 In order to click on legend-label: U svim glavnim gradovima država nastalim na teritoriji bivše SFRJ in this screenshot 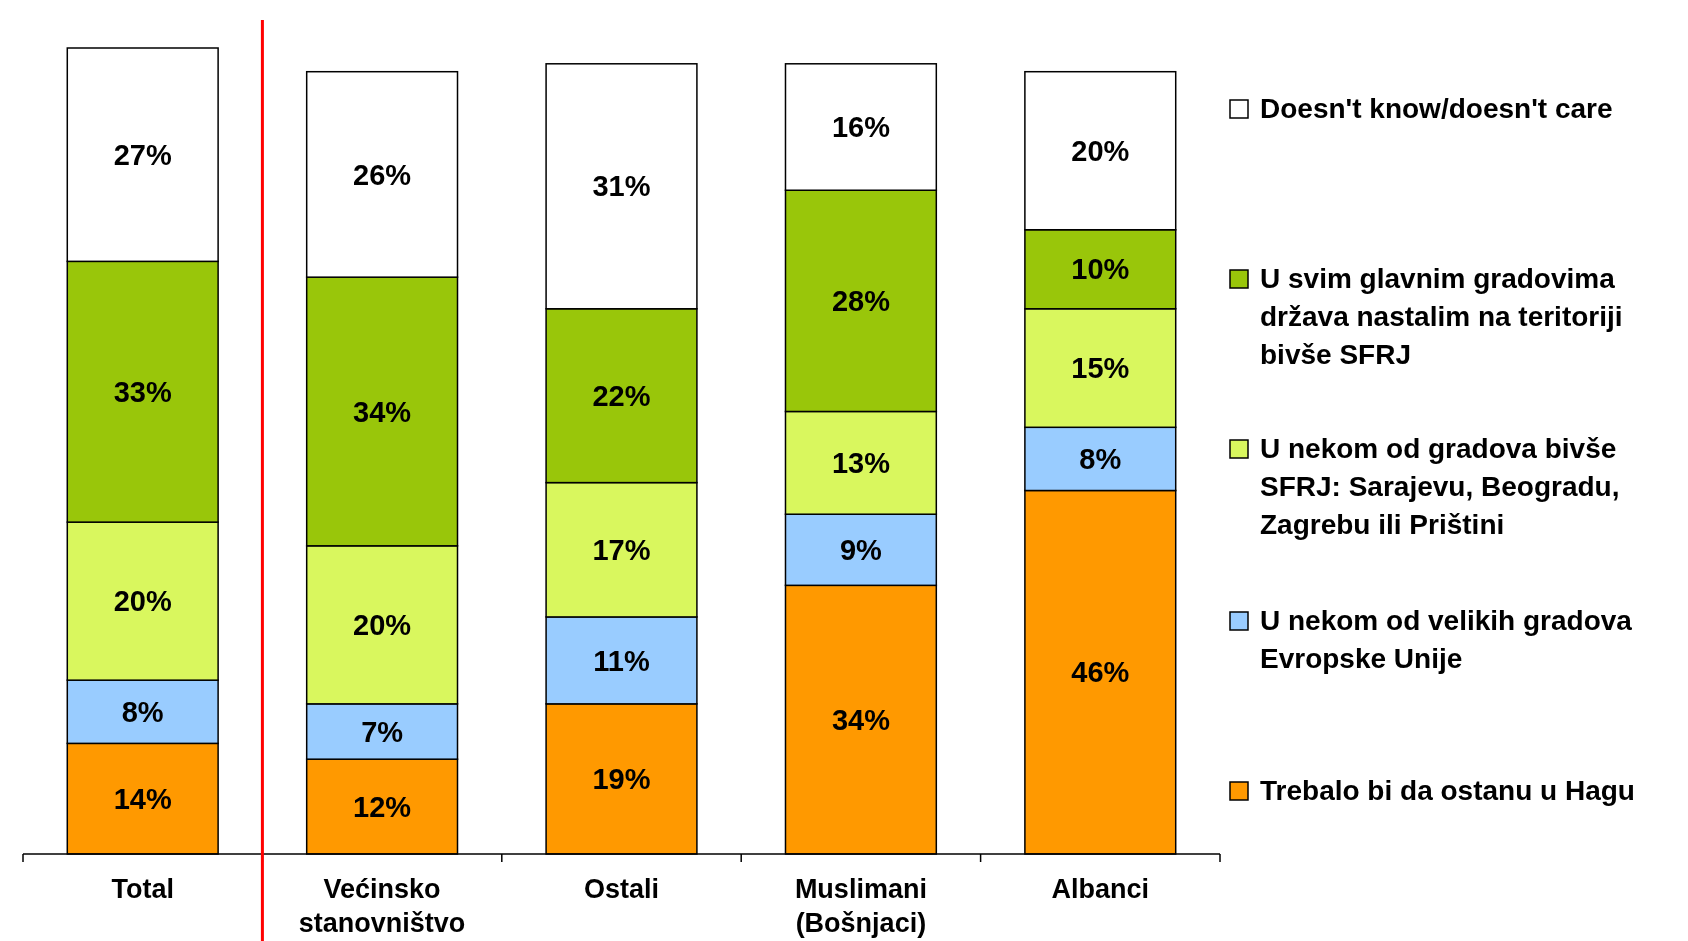, I will do `click(1441, 316)`.